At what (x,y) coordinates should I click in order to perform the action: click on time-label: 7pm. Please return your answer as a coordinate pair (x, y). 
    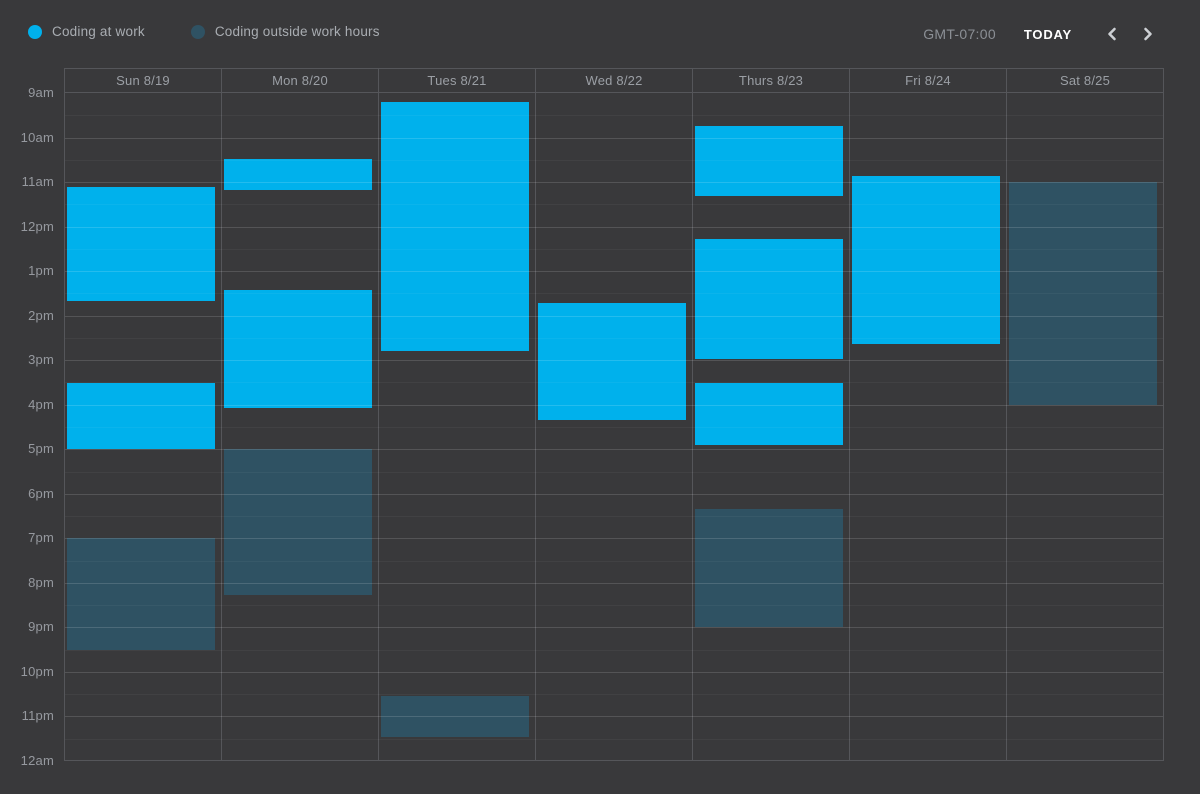
    Looking at the image, I should click on (41, 537).